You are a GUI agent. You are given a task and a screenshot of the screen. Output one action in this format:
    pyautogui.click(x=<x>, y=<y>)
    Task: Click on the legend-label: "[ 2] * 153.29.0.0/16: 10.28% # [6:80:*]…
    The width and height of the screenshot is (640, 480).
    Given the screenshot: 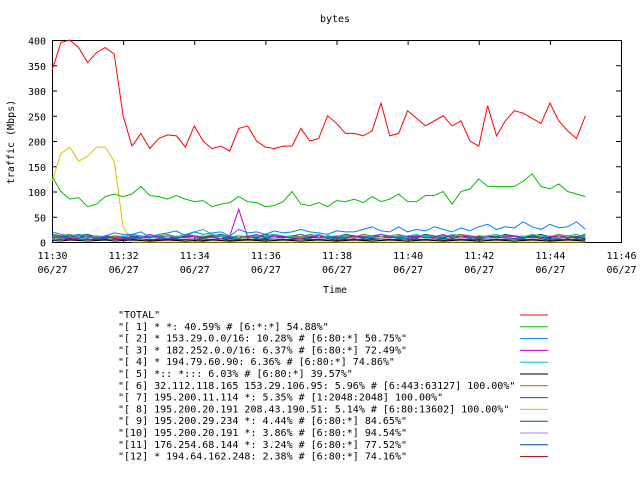 What is the action you would take?
    pyautogui.click(x=262, y=339)
    